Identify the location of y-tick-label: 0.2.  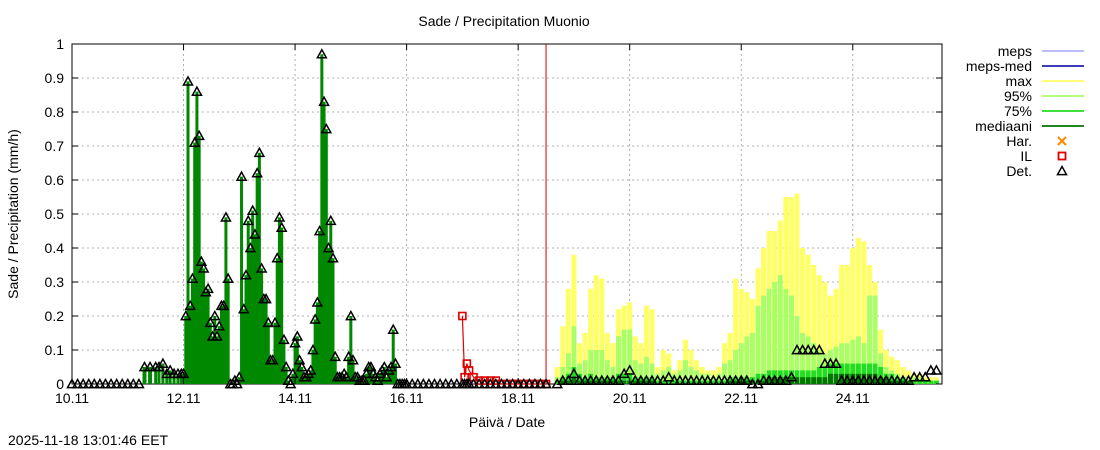
(55, 316).